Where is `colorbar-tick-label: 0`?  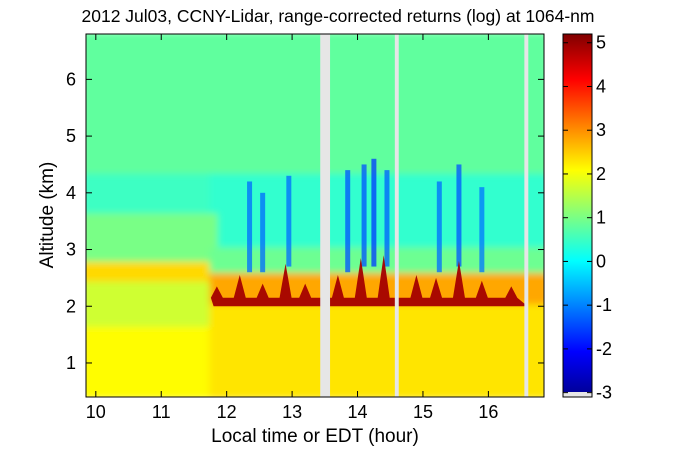
colorbar-tick-label: 0 is located at coordinates (601, 261).